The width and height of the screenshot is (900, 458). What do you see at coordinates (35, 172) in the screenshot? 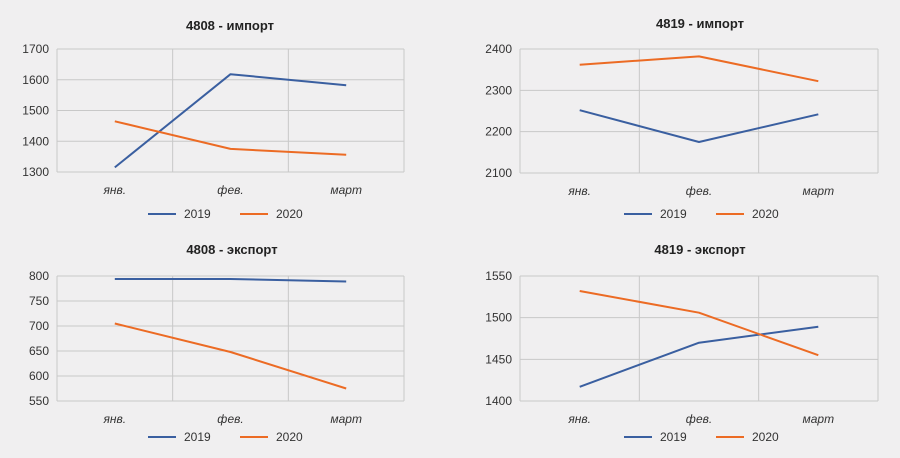
I see `y-tick-label: 1300` at bounding box center [35, 172].